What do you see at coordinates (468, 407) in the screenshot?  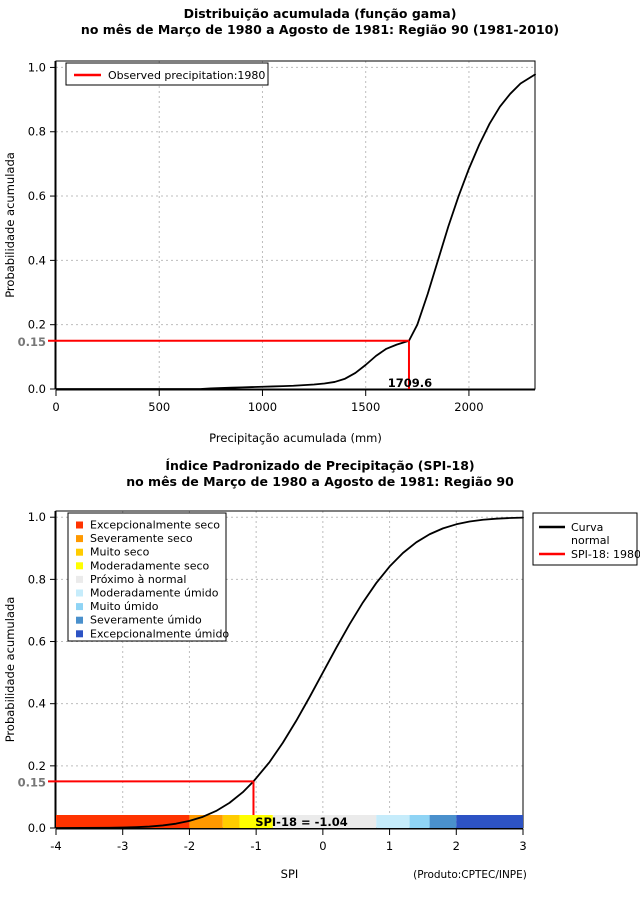 I see `x-axis-tick-label: 2000` at bounding box center [468, 407].